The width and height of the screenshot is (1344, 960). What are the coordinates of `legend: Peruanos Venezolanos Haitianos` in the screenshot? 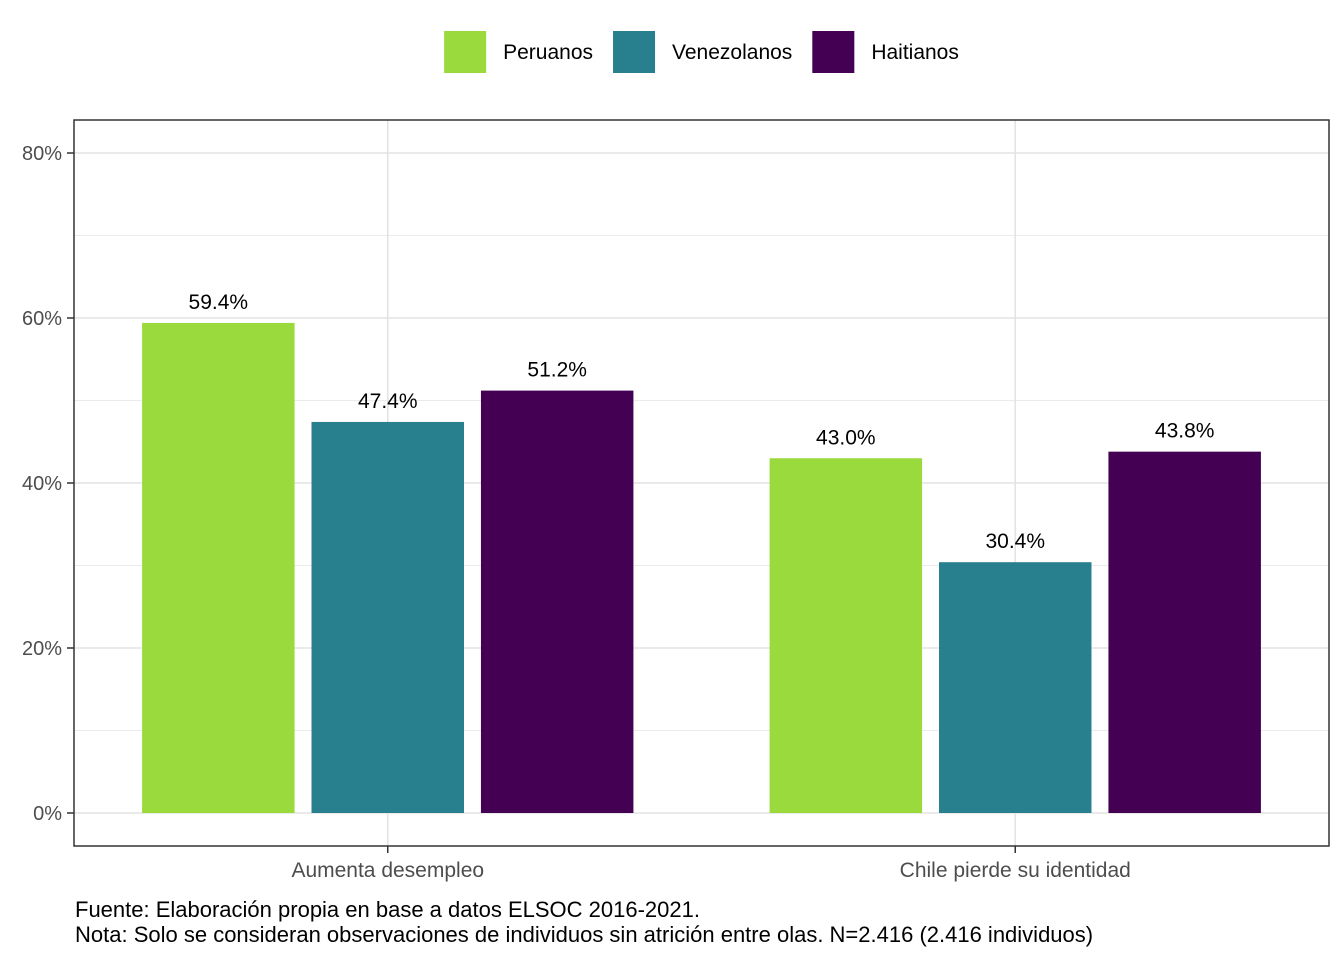 It's located at (701, 52).